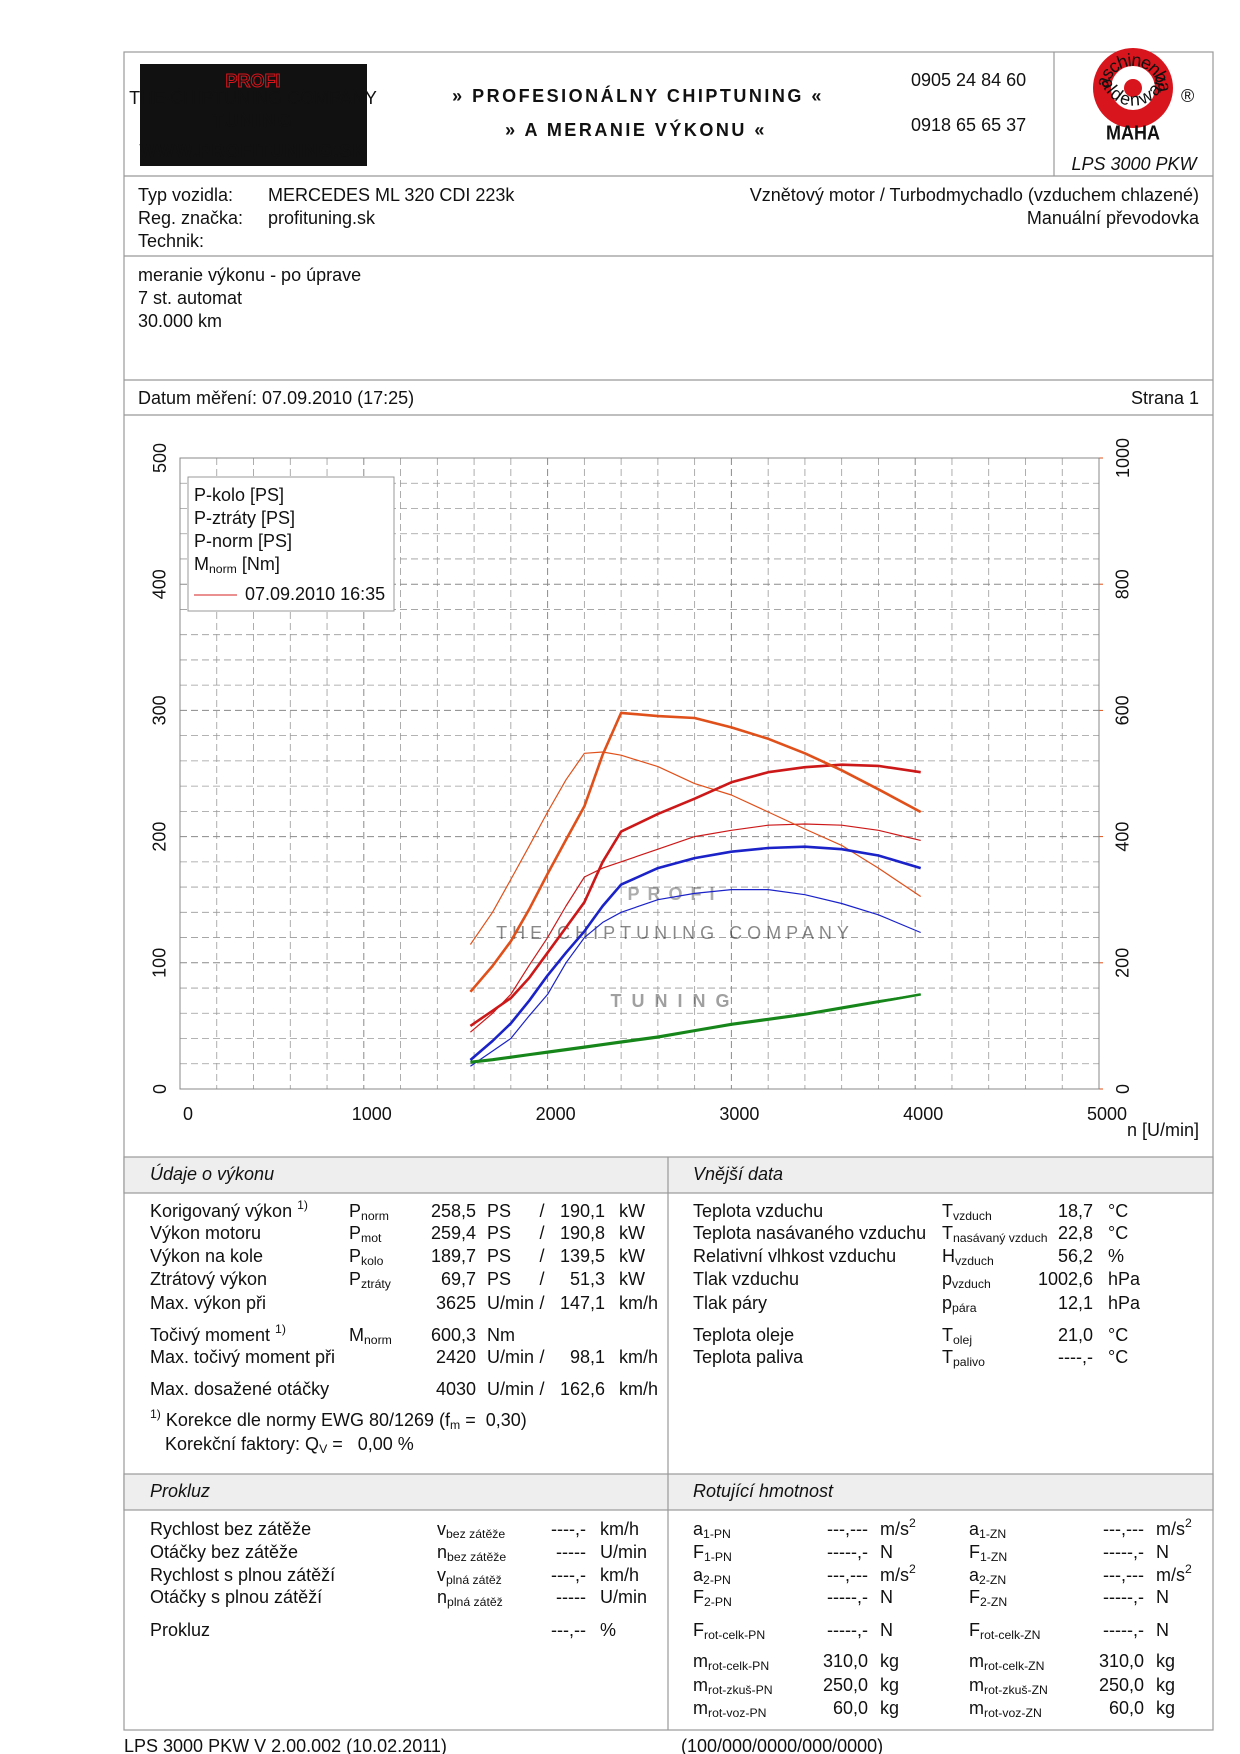  Describe the element at coordinates (700, 1708) in the screenshot. I see `text-part: m` at that location.